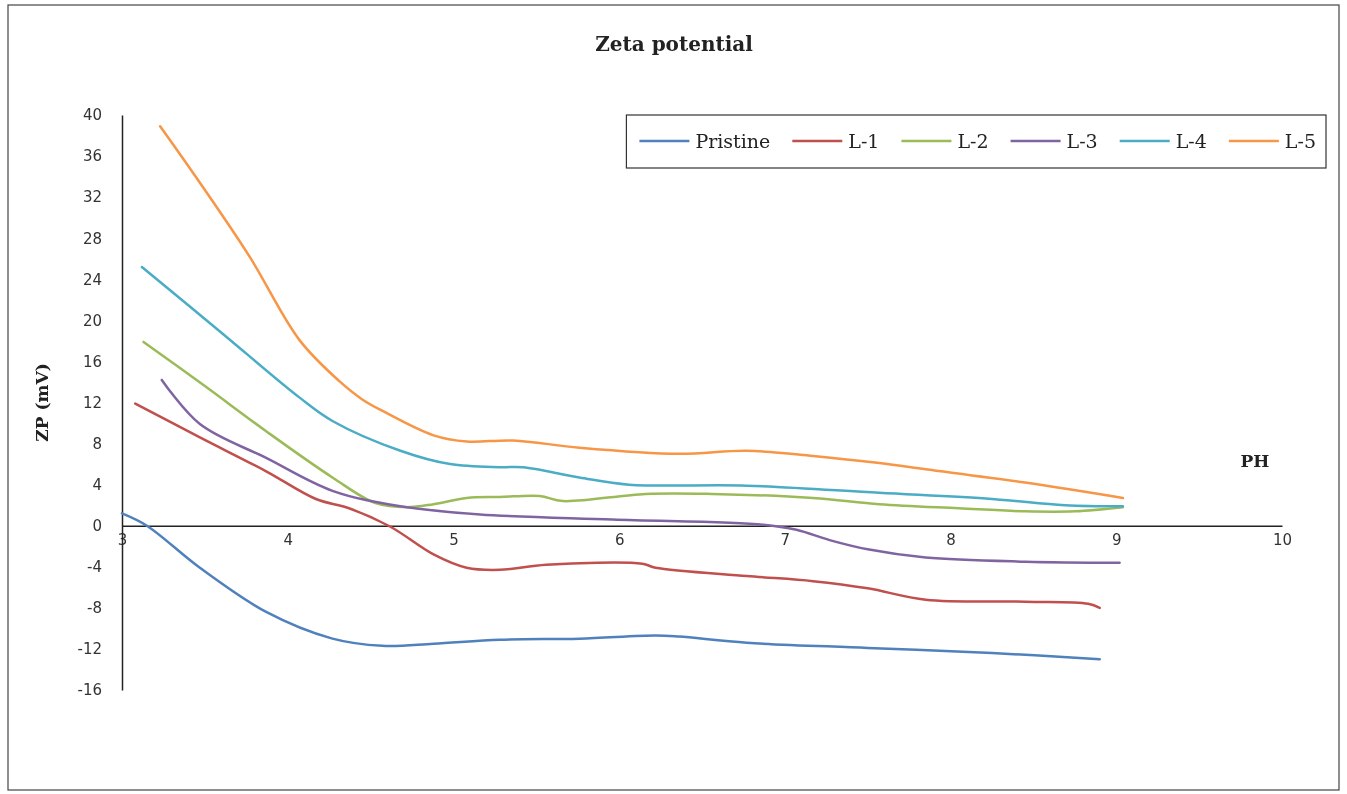 Image resolution: width=1347 pixels, height=794 pixels. I want to click on legend-label: Pristine, so click(733, 141).